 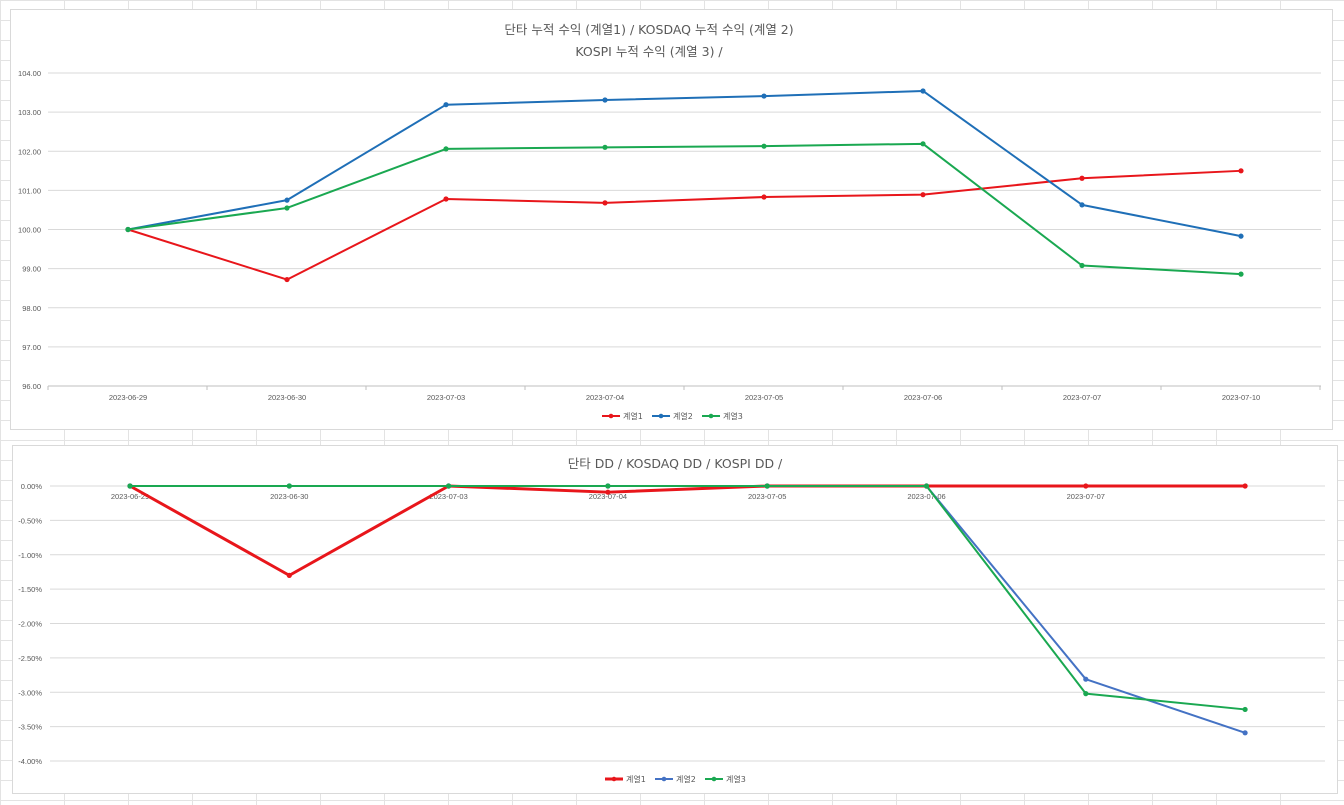 I want to click on y-tick-label: -1.50%, so click(x=30, y=589).